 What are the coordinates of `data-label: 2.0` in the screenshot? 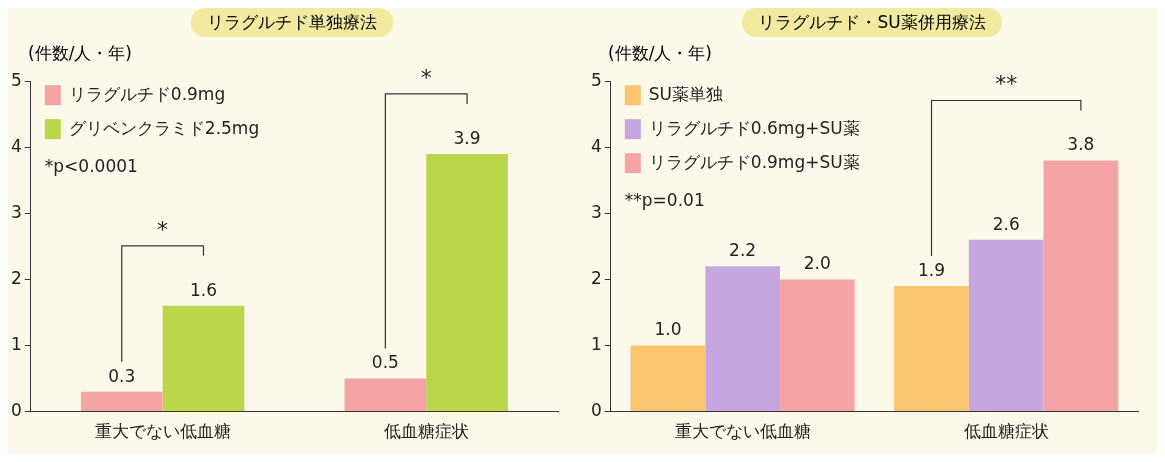 It's located at (817, 263).